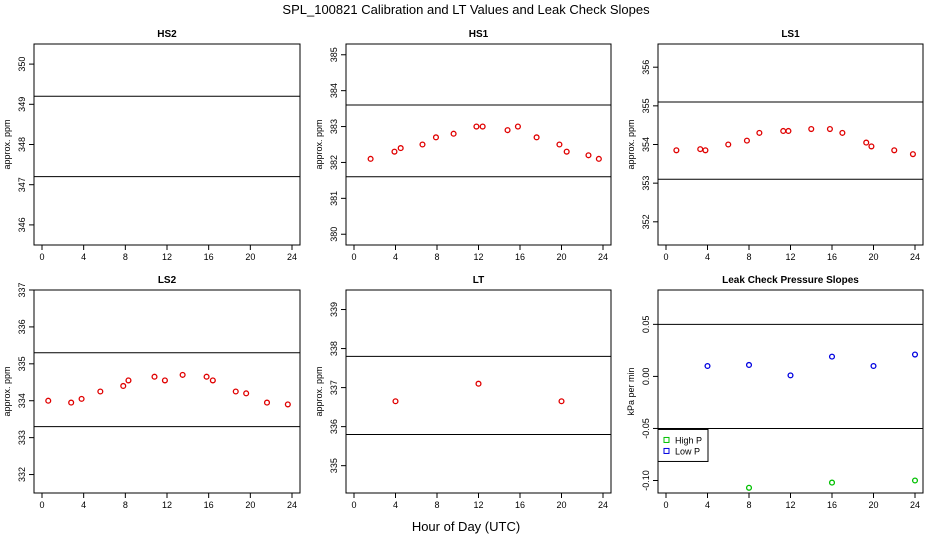 The width and height of the screenshot is (936, 540). What do you see at coordinates (334, 54) in the screenshot?
I see `y-tick-label: 385` at bounding box center [334, 54].